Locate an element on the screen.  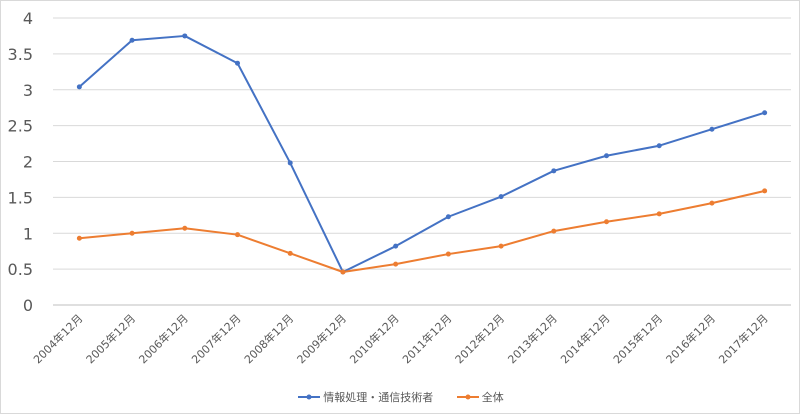
legend-item-series-1: 情報処理・通信技術者 is located at coordinates (365, 397).